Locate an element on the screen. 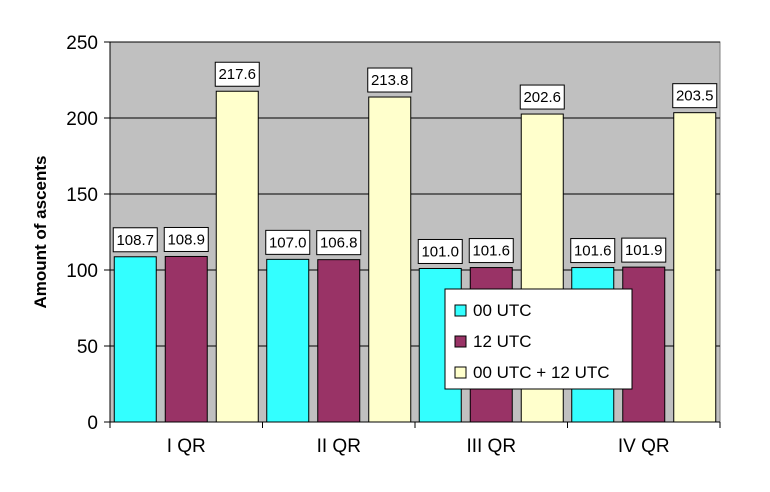  y-axis-title: Amount of ascents is located at coordinates (40, 231).